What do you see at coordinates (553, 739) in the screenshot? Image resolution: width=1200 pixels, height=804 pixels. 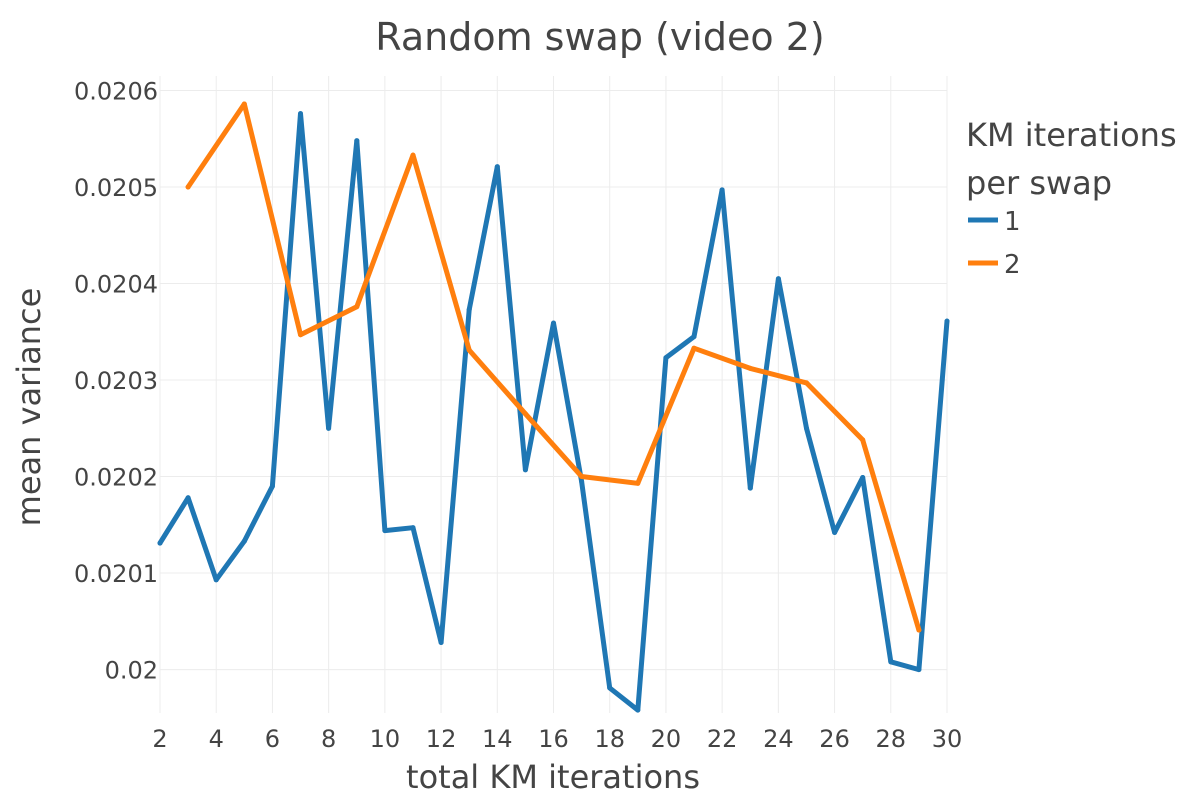 I see `x-tick-label: 16` at bounding box center [553, 739].